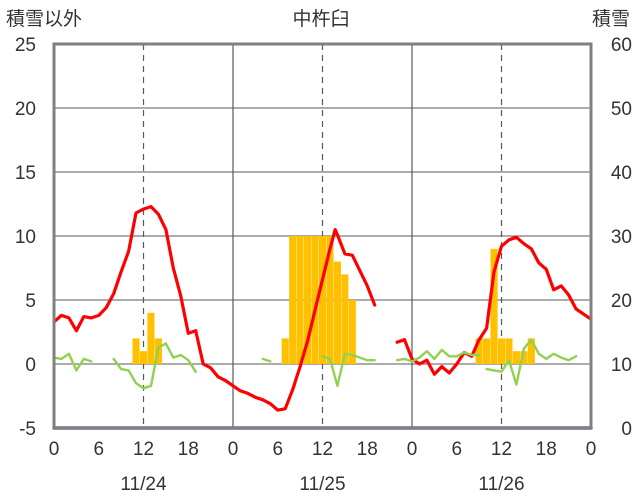  Describe the element at coordinates (621, 173) in the screenshot. I see `right-axis-tick-label: 40` at that location.